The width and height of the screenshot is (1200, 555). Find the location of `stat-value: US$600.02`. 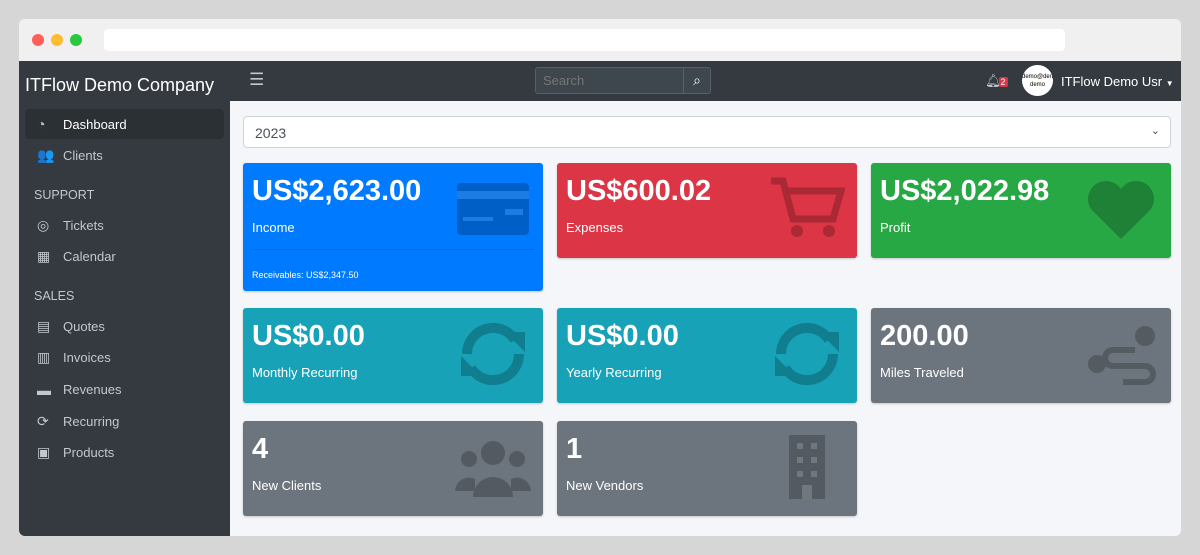

stat-value: US$600.02 is located at coordinates (639, 191).